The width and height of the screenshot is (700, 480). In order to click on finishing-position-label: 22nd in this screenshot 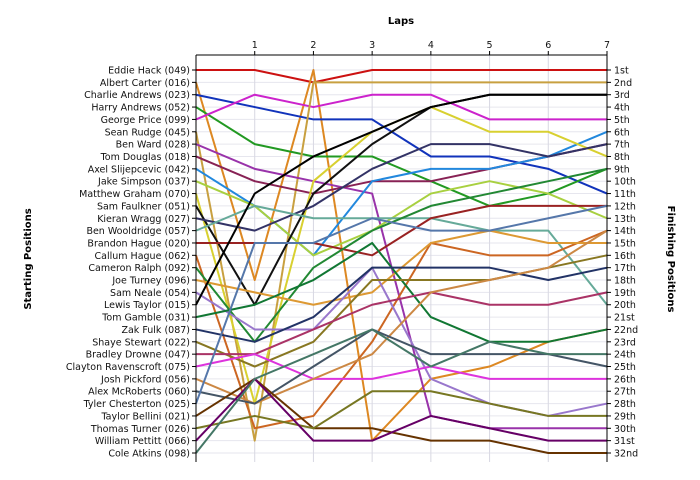, I will do `click(626, 330)`.